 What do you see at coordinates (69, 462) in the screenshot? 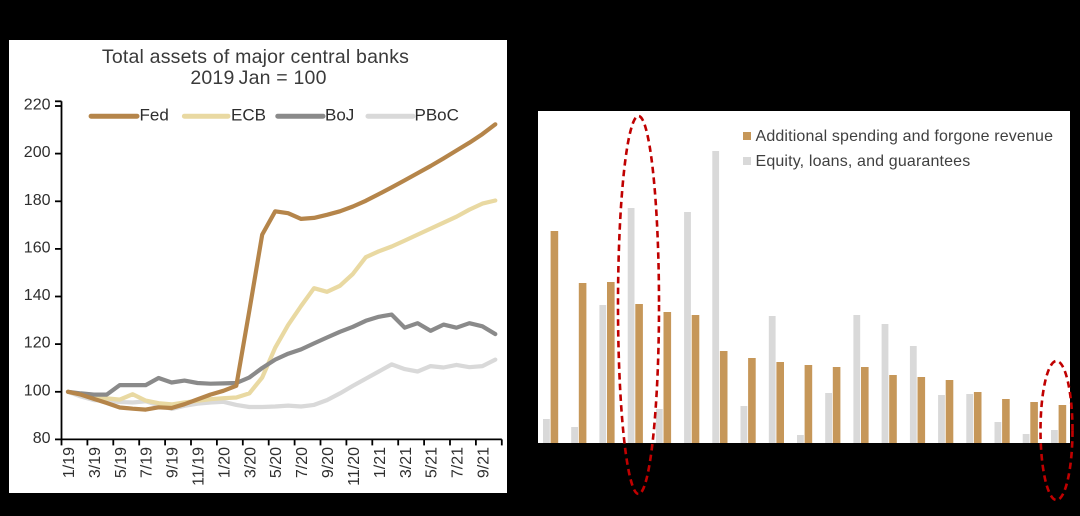
I see `svg-text: 1/19` at bounding box center [69, 462].